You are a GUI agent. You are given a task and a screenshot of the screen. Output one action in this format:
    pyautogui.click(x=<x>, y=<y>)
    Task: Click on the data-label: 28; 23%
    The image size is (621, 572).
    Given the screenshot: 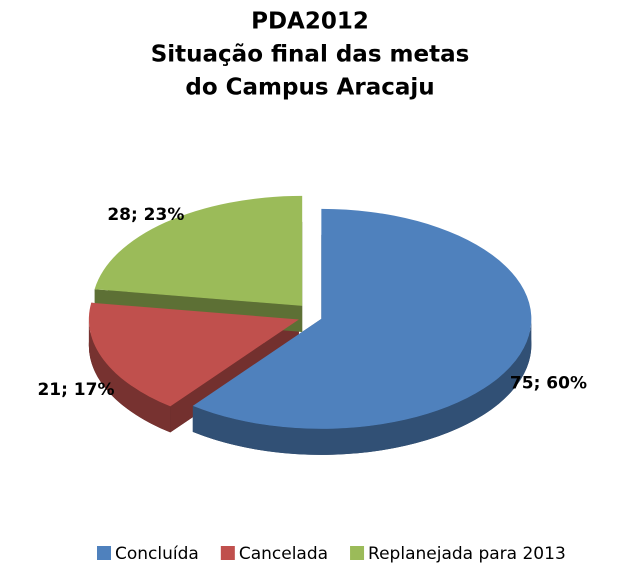 What is the action you would take?
    pyautogui.click(x=145, y=215)
    